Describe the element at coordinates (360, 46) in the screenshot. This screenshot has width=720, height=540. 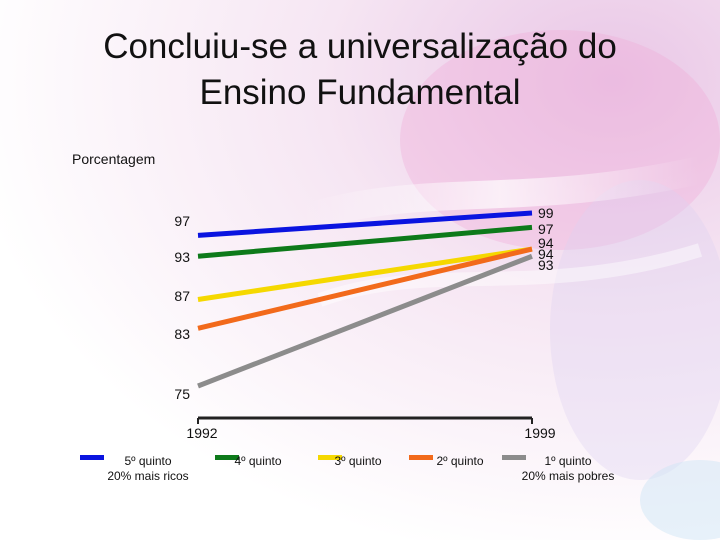
I see `title-line-1: Concluiu-se a universalização do` at that location.